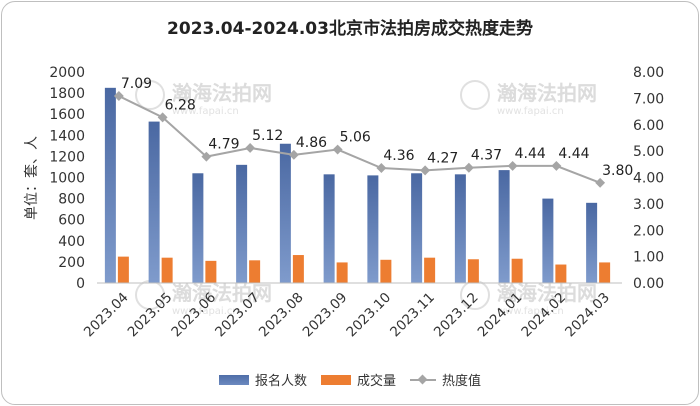 The height and width of the screenshot is (406, 700). What do you see at coordinates (67, 136) in the screenshot?
I see `y-left-tick: 1400` at bounding box center [67, 136].